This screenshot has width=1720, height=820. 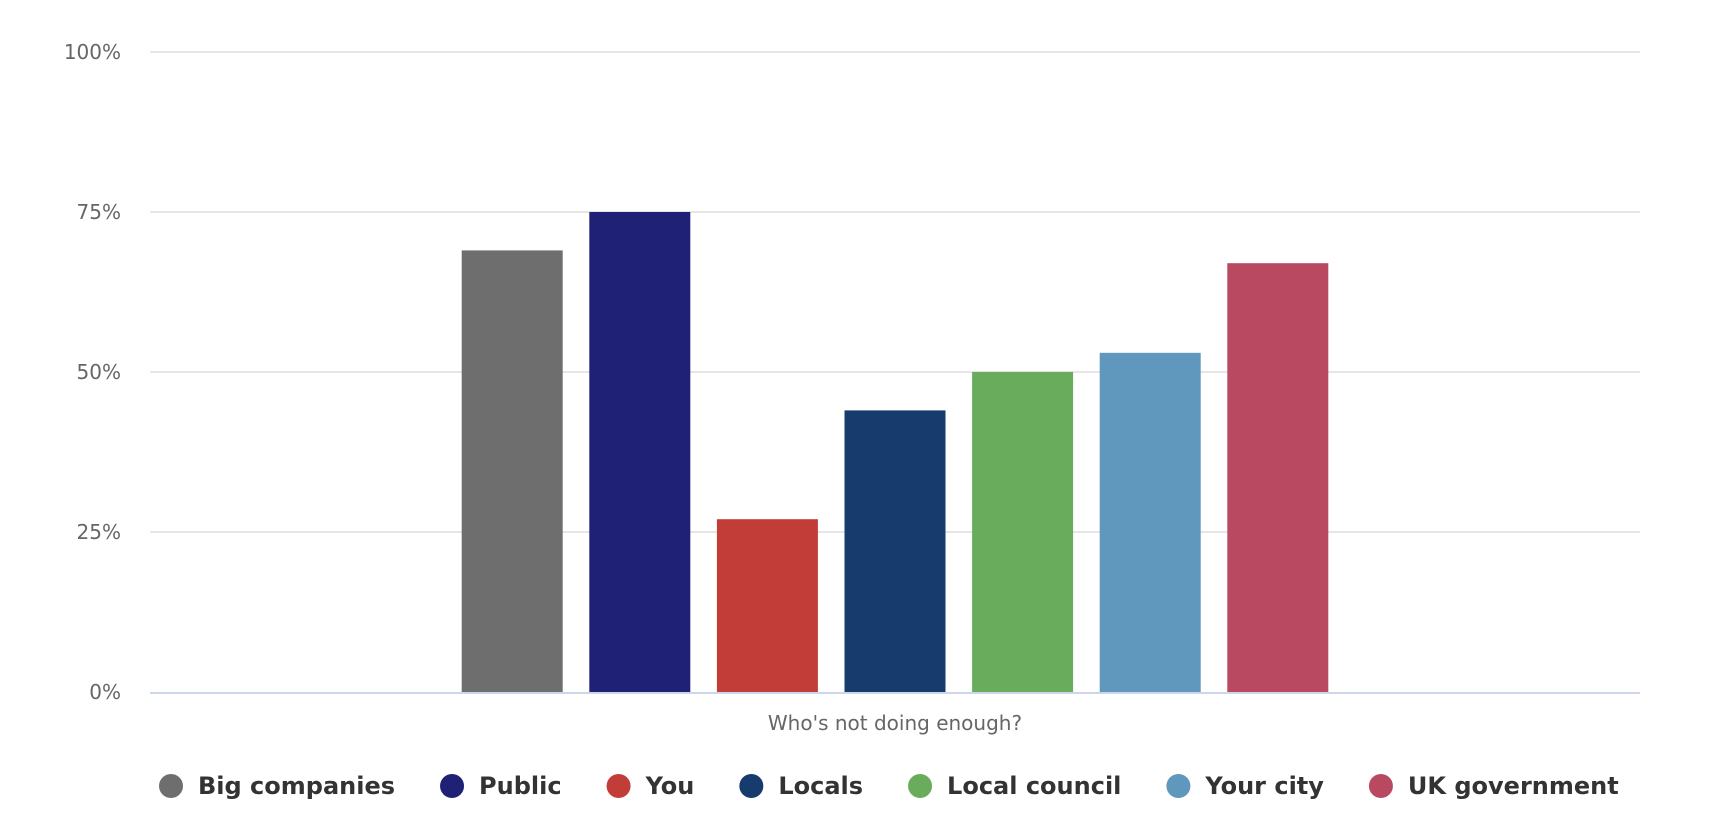 I want to click on legend-item-you: You, so click(x=650, y=786).